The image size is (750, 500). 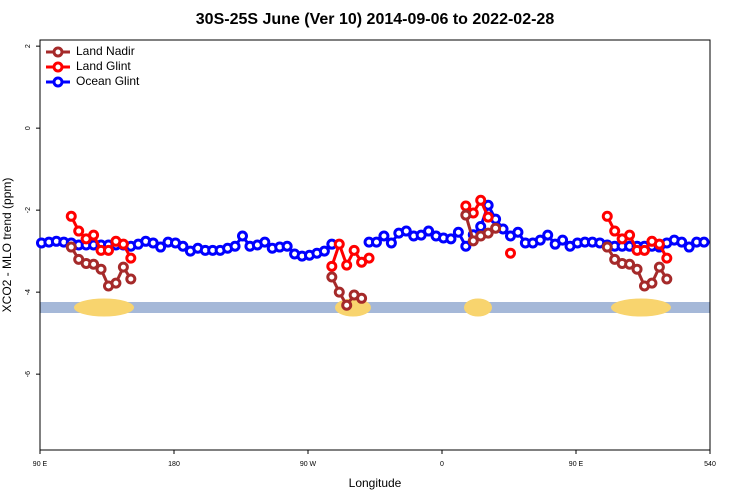 I want to click on series, so click(x=369, y=233).